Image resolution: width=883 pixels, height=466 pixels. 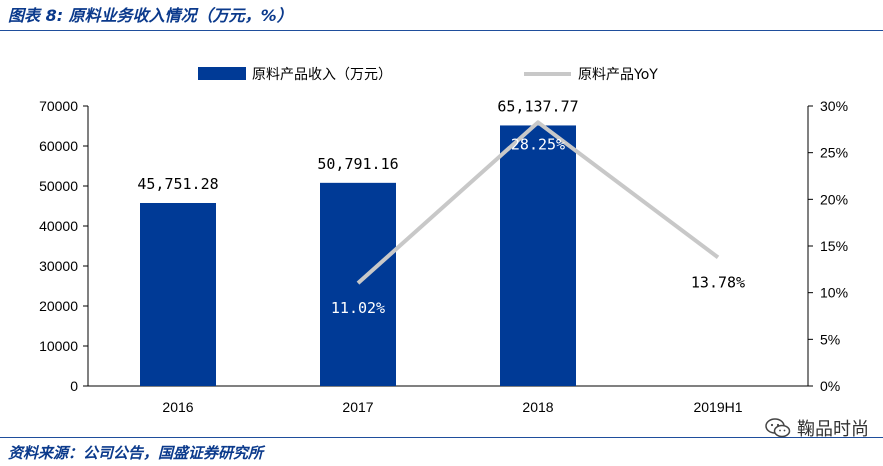 What do you see at coordinates (833, 429) in the screenshot?
I see `watermark-text: 鞠品时尚` at bounding box center [833, 429].